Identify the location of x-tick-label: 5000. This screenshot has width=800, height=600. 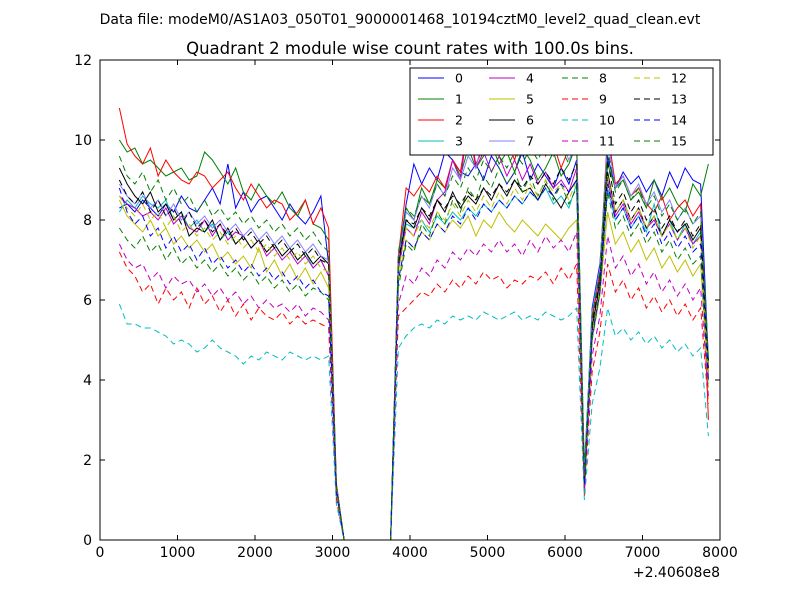
(488, 553).